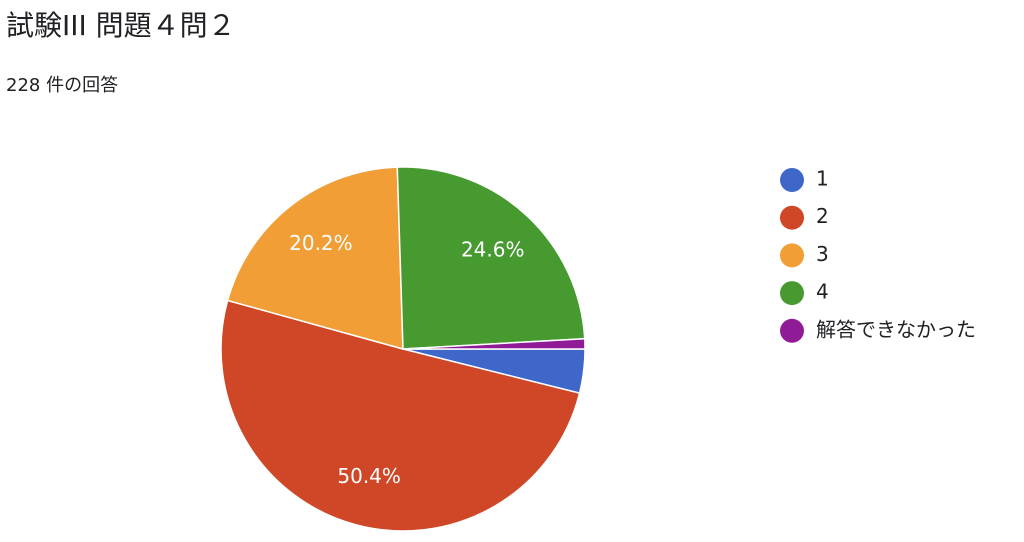 This screenshot has width=1024, height=542. I want to click on data-label: 50.4%, so click(369, 476).